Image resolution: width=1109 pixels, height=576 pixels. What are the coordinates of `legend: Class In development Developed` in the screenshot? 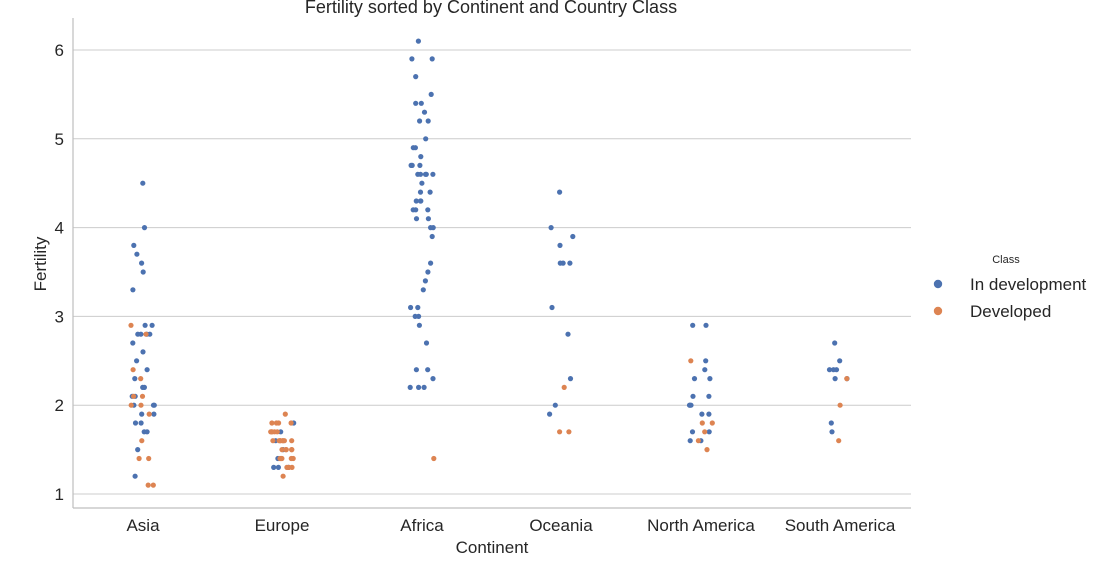 It's located at (1010, 287).